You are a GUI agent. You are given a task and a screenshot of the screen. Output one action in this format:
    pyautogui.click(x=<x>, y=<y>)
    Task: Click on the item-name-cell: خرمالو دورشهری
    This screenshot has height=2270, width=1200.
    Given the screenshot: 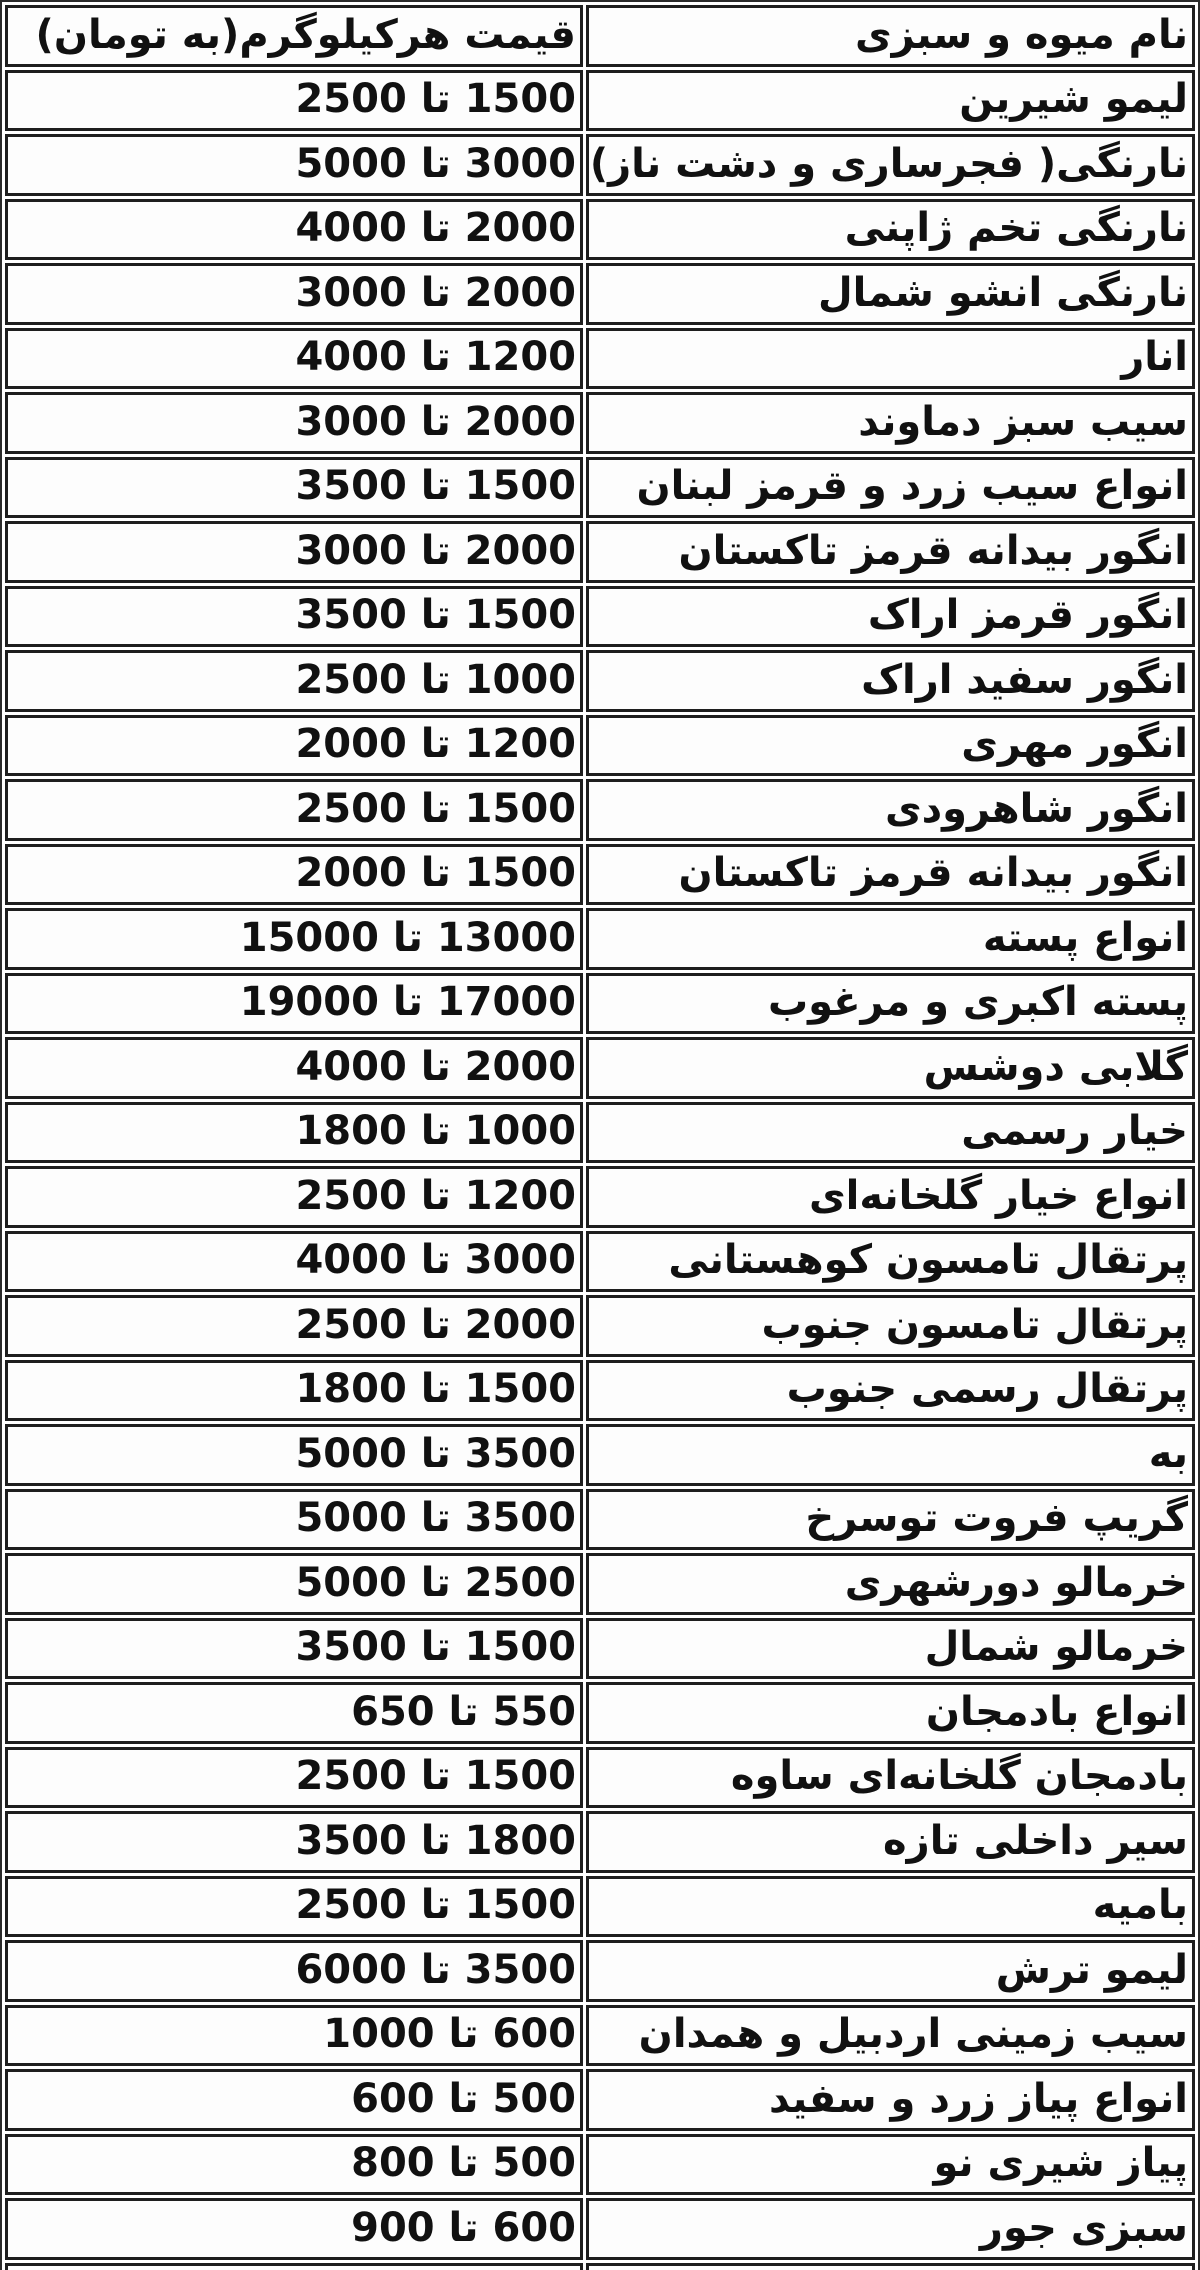 What is the action you would take?
    pyautogui.click(x=890, y=1584)
    